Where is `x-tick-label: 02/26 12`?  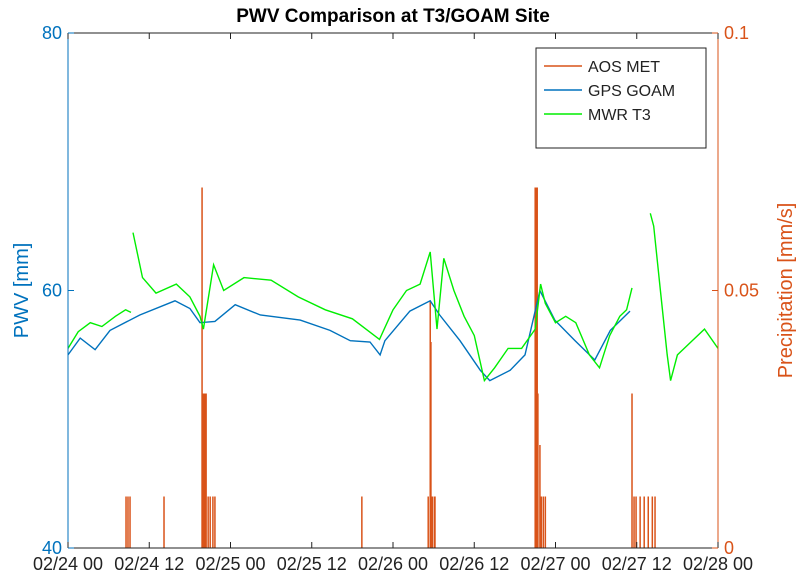
x-tick-label: 02/26 12 is located at coordinates (474, 564).